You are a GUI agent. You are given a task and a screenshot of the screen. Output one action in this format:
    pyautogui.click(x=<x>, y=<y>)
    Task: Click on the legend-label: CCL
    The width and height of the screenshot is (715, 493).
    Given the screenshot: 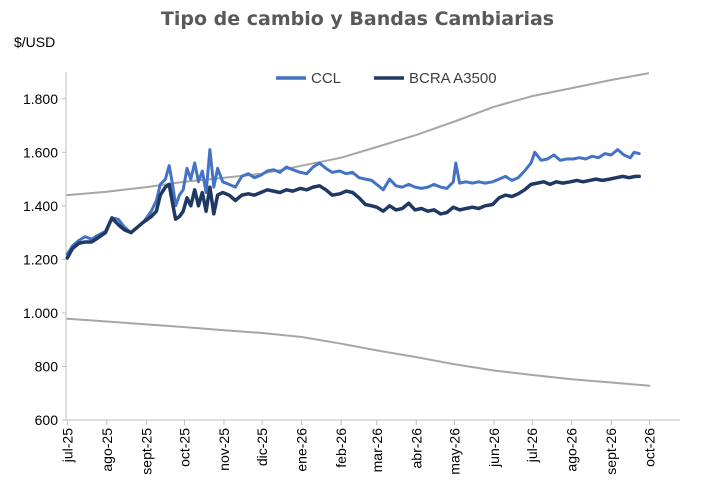 What is the action you would take?
    pyautogui.click(x=326, y=78)
    